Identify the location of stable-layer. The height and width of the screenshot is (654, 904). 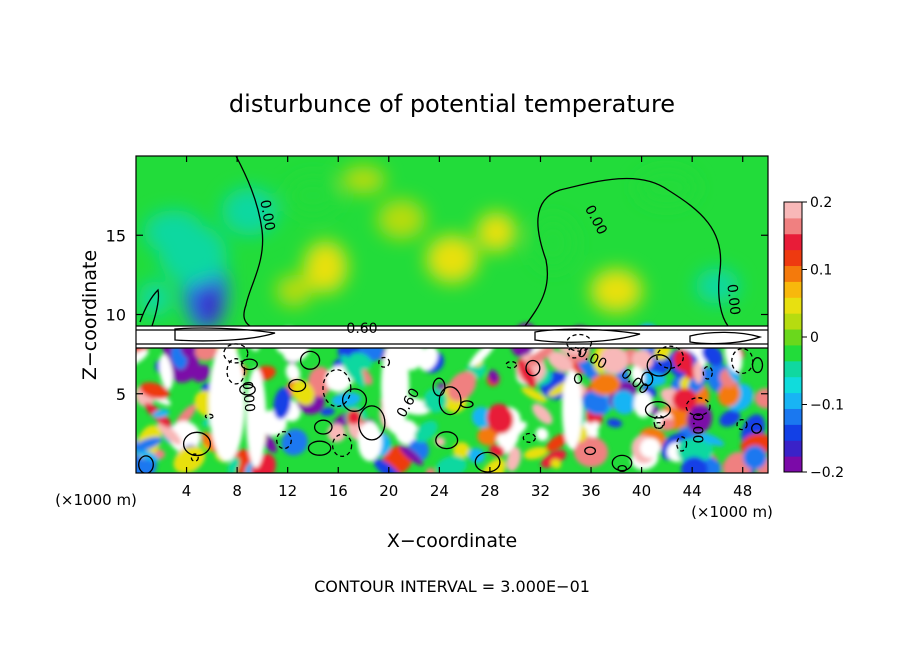
(452, 337).